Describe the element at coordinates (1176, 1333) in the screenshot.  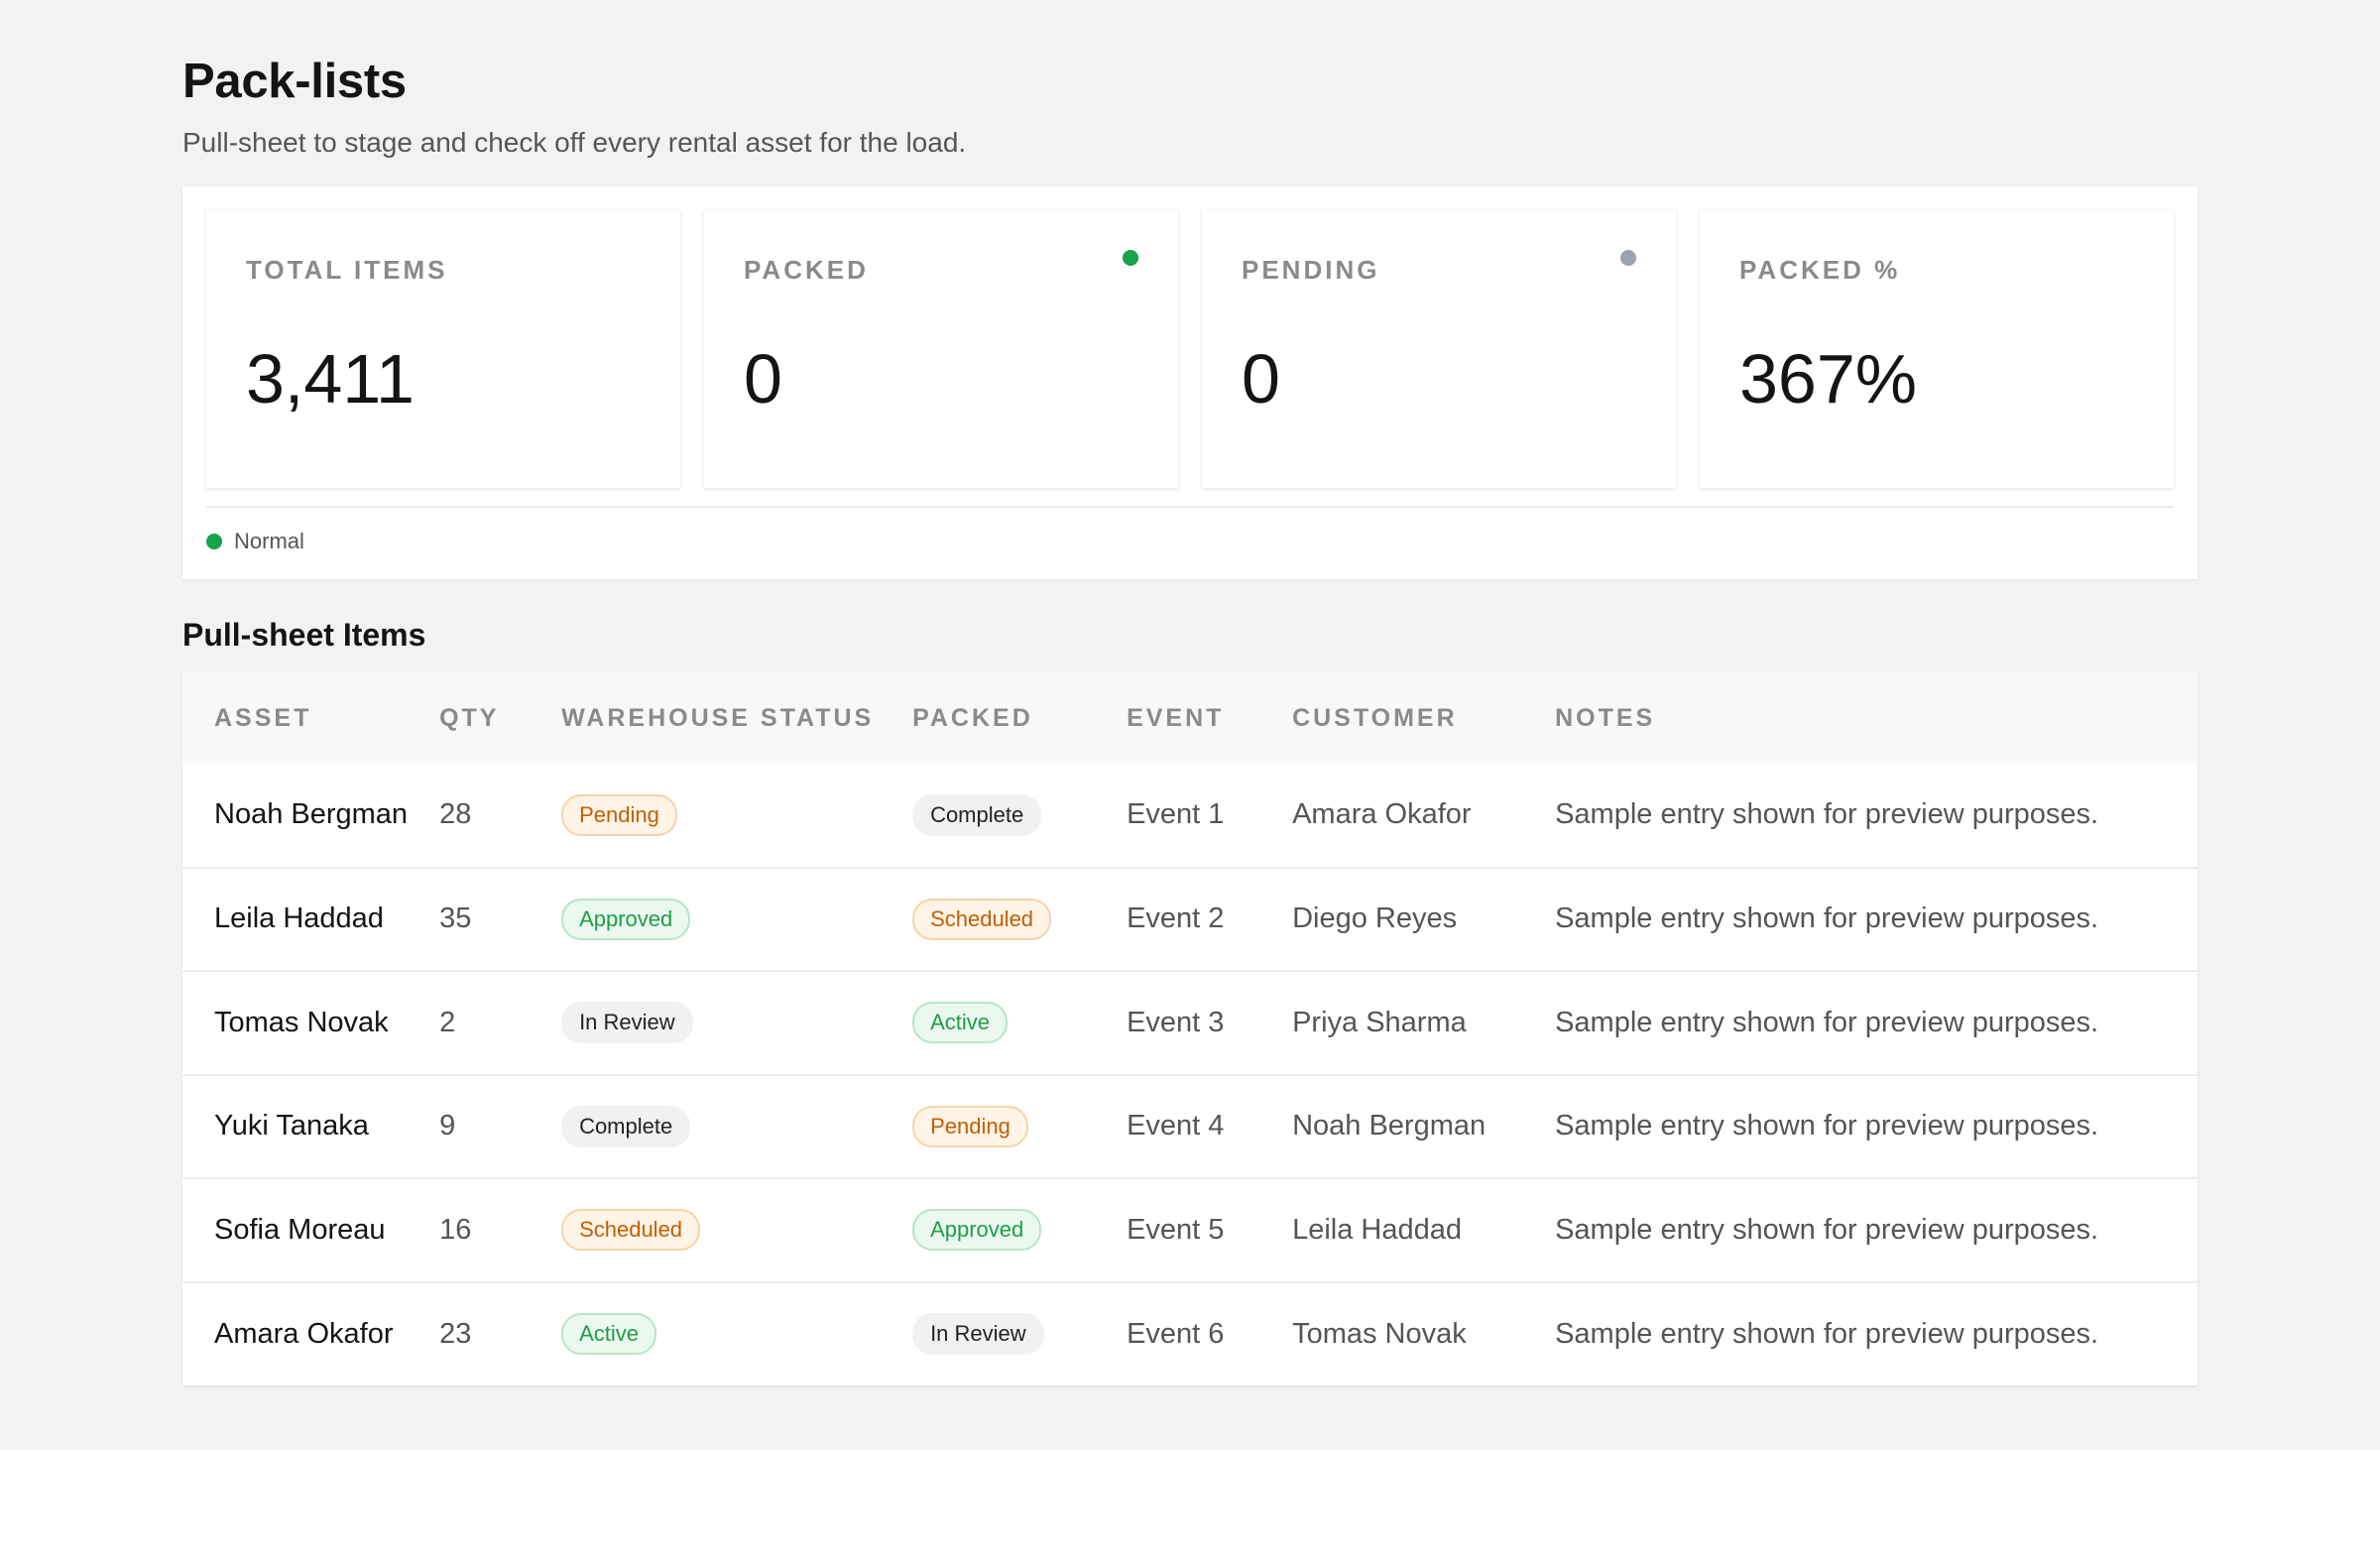
I see `cell-event: Event 6` at that location.